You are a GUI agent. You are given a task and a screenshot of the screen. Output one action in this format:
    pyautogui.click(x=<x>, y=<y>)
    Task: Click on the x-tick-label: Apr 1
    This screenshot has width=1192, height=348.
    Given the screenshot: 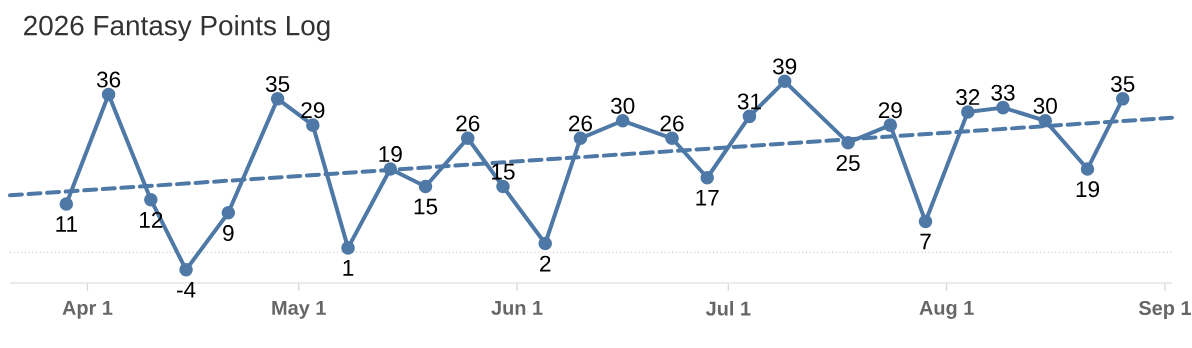 What is the action you would take?
    pyautogui.click(x=87, y=309)
    